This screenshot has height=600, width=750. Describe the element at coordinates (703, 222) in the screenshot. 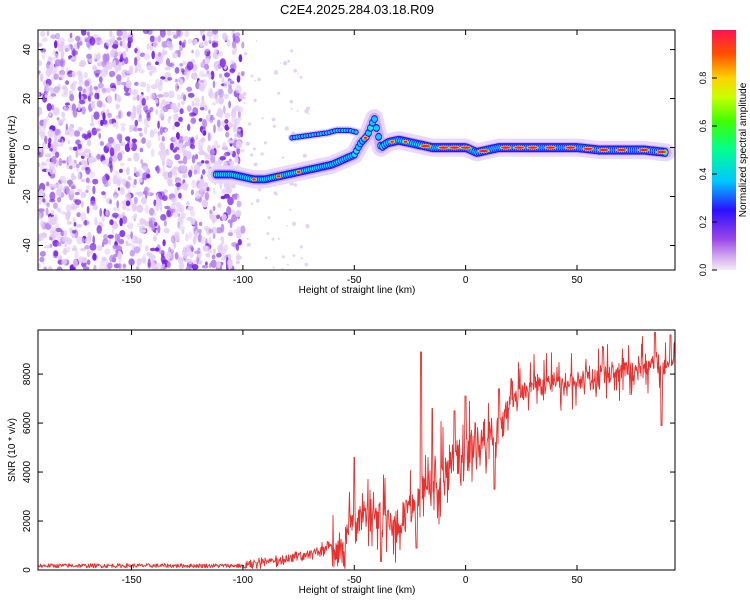

I see `colorbar-tick-label: 0.2` at that location.